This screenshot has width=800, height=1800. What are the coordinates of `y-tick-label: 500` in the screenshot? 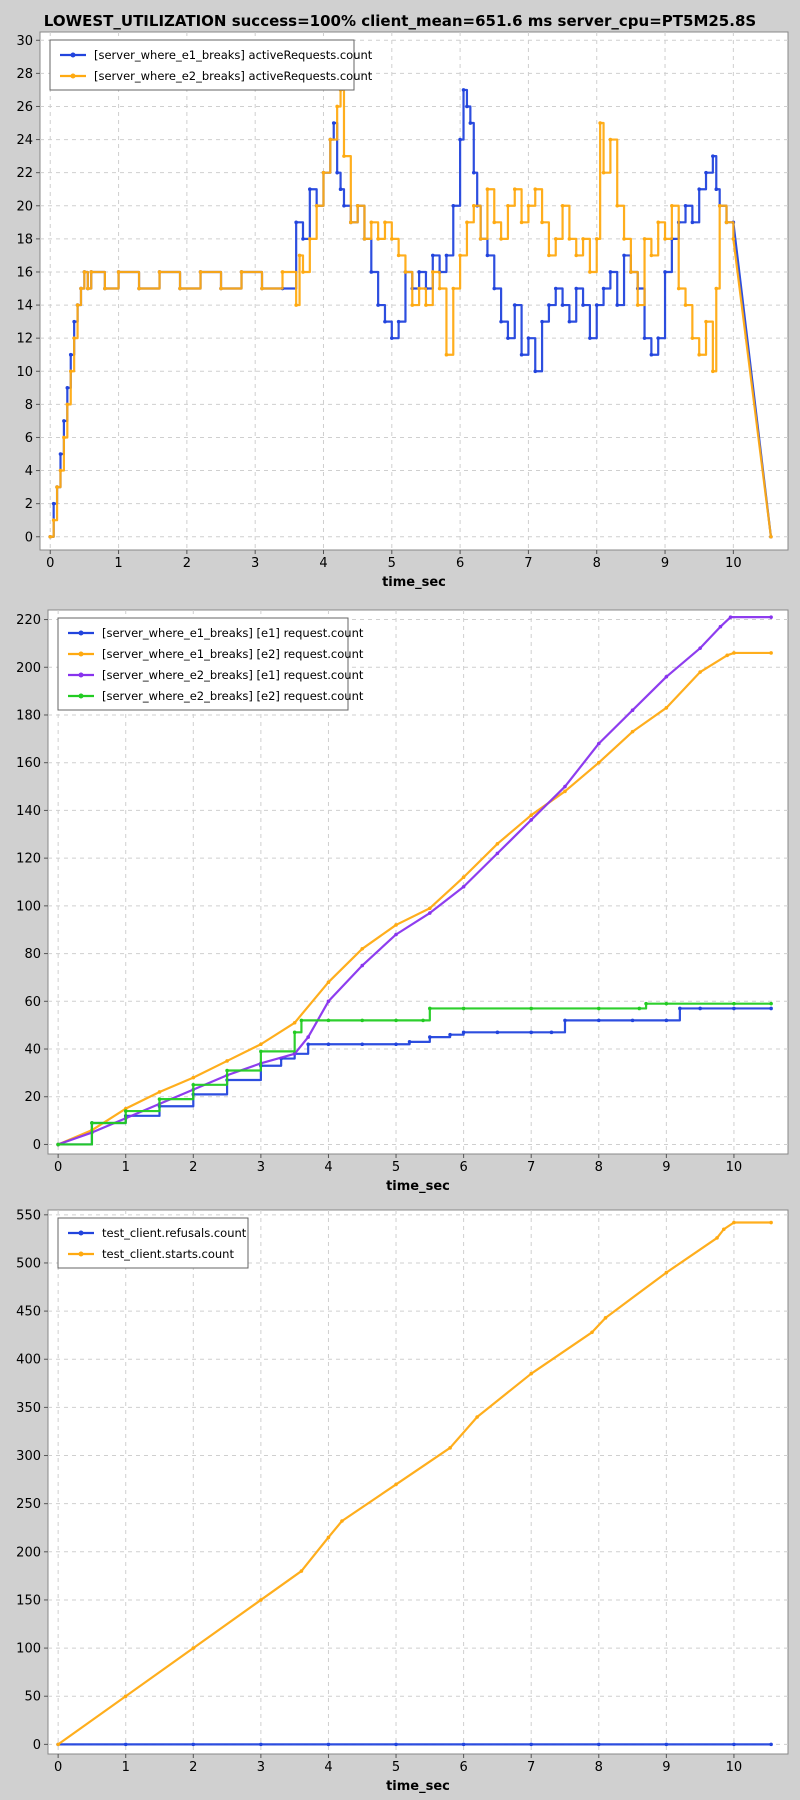 It's located at (28, 1263).